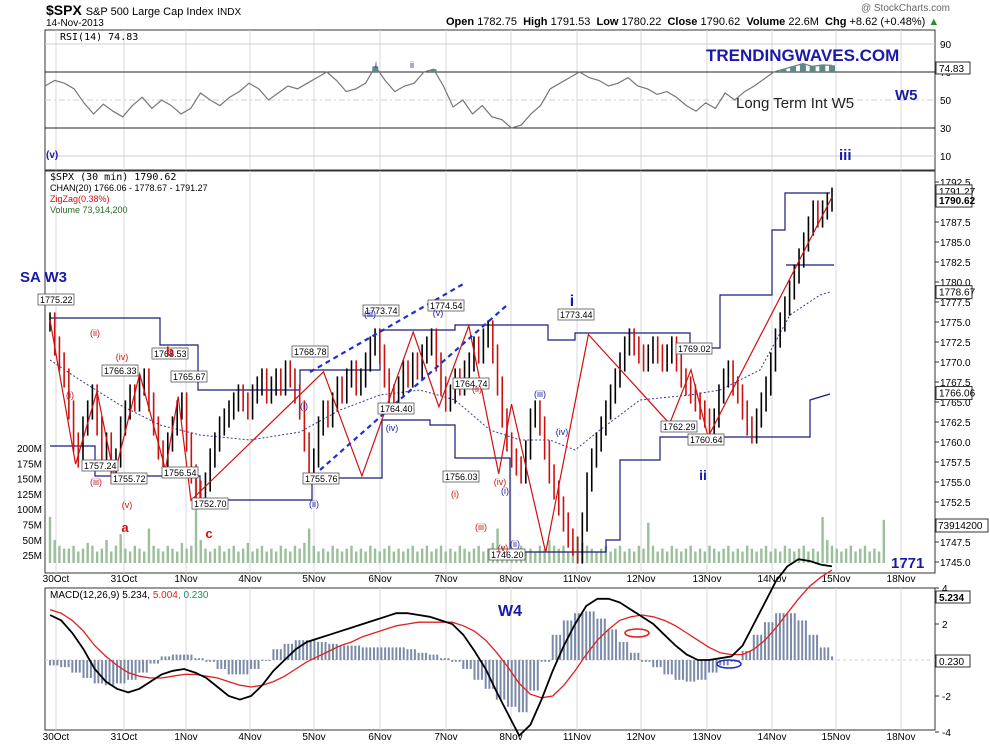  I want to click on wave-label: ii, so click(703, 475).